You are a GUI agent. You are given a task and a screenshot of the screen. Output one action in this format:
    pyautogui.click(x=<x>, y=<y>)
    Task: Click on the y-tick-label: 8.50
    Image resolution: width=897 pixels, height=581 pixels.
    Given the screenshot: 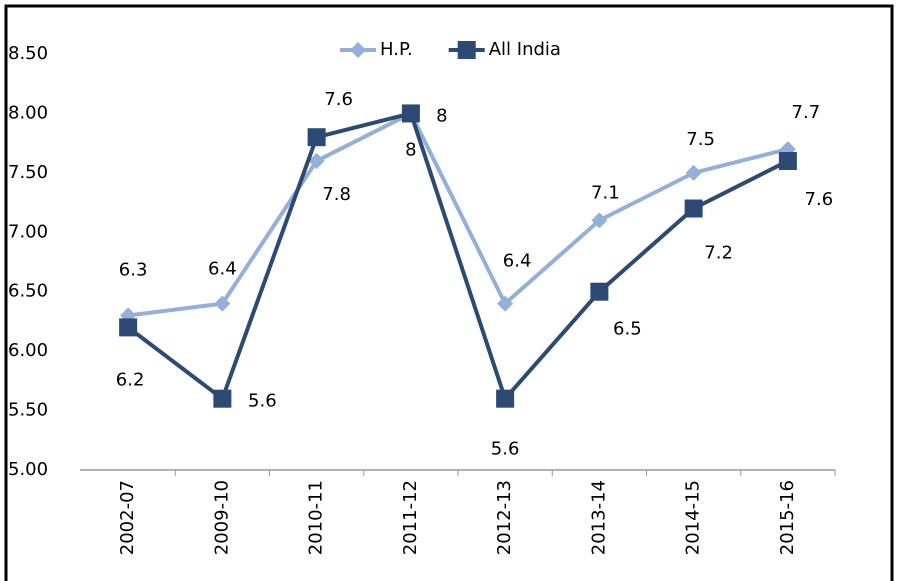 What is the action you would take?
    pyautogui.click(x=28, y=53)
    